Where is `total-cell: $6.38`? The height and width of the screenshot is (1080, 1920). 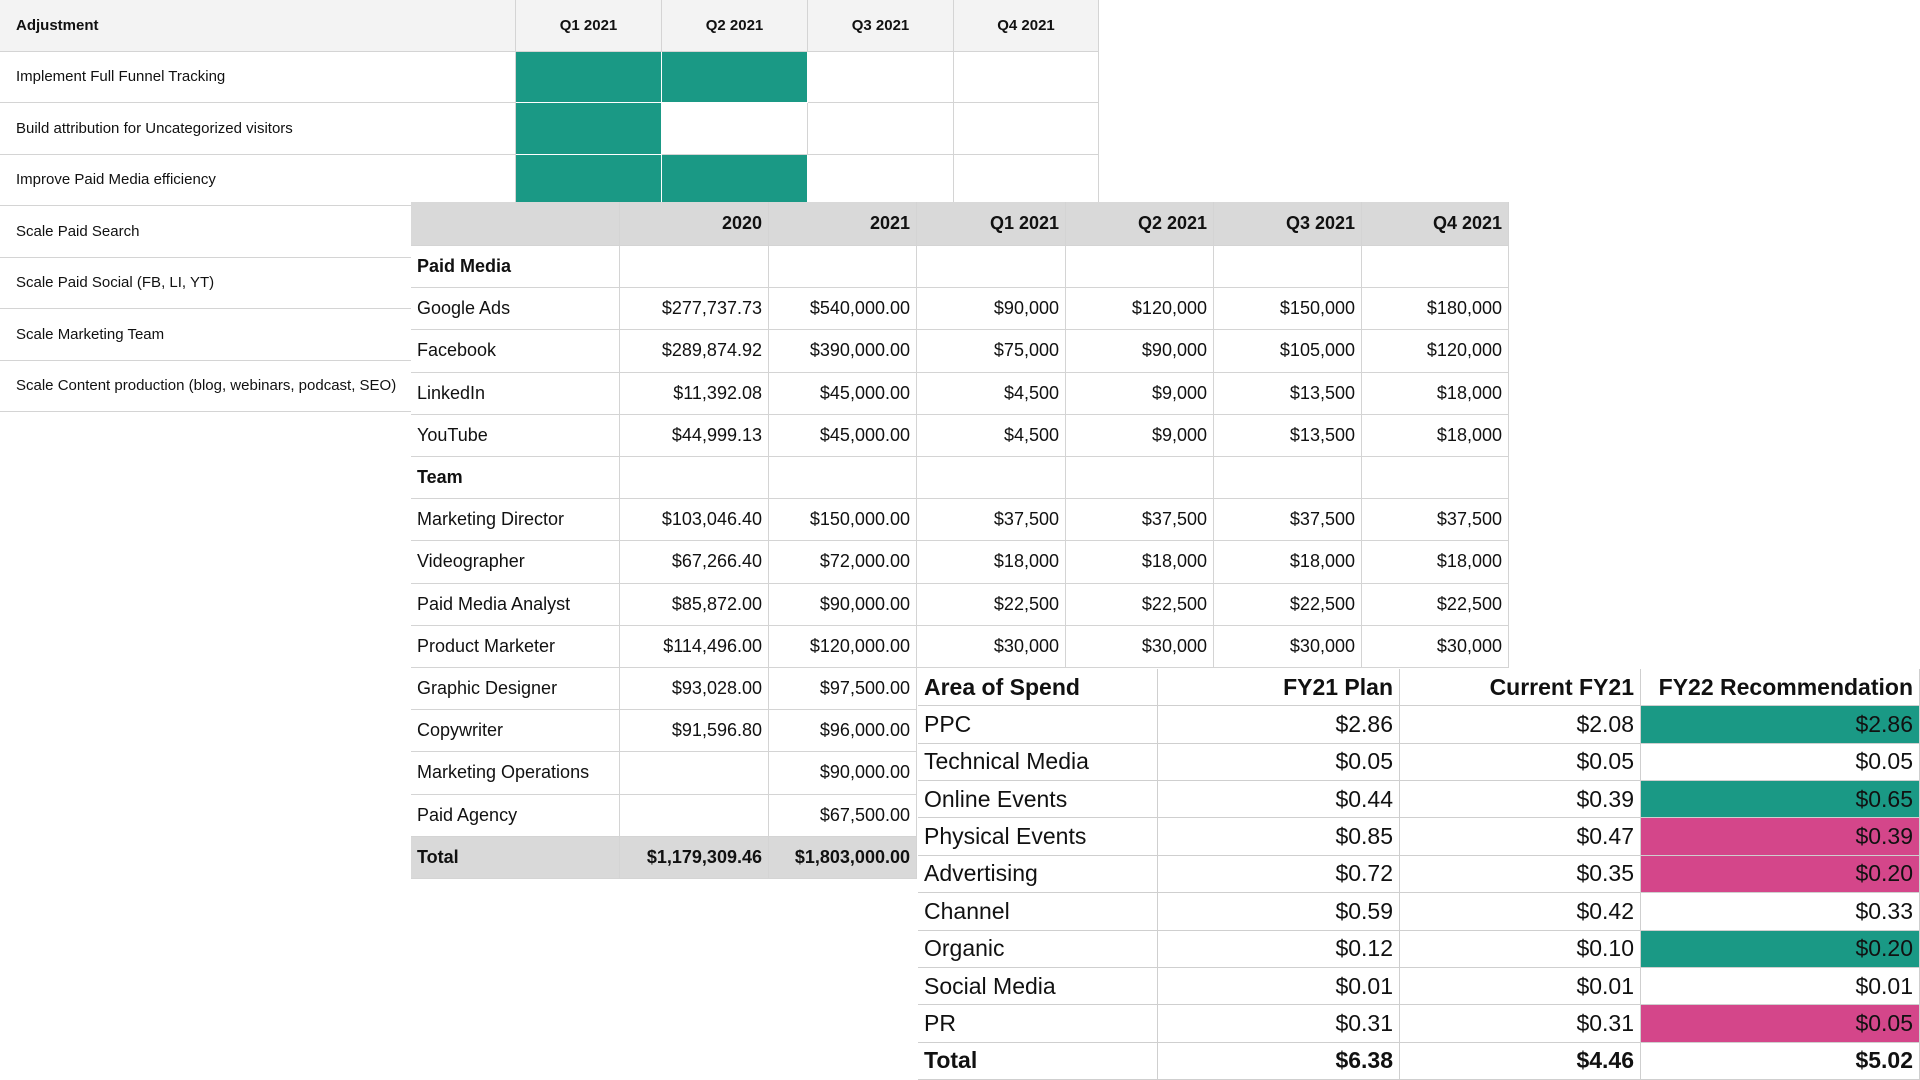
total-cell: $6.38 is located at coordinates (1279, 1061).